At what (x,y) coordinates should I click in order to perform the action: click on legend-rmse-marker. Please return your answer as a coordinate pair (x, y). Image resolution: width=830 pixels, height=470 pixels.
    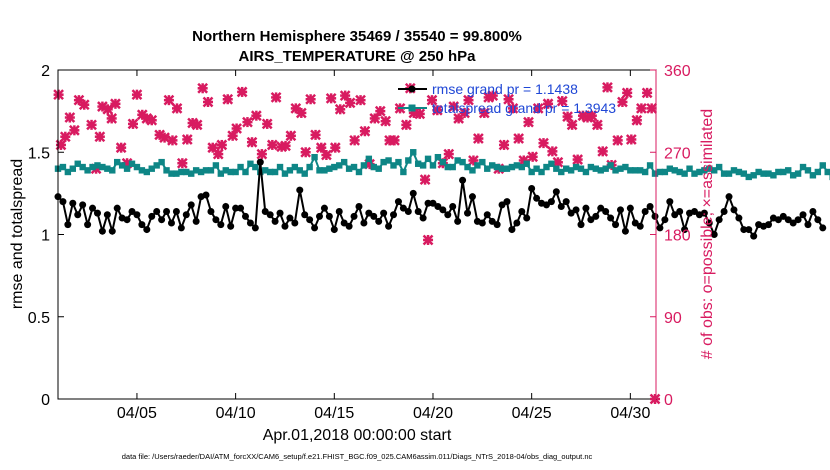
    Looking at the image, I should click on (412, 89).